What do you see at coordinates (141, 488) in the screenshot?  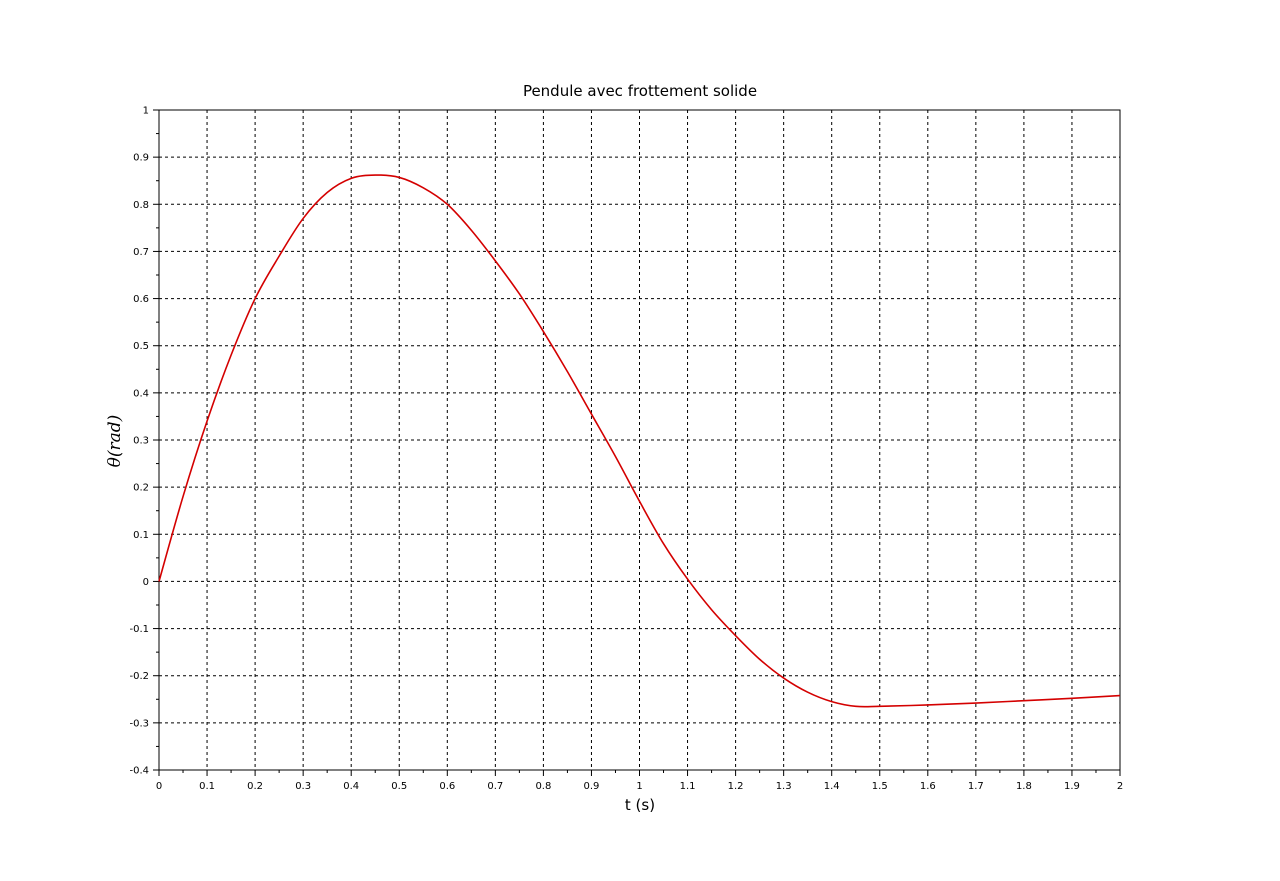 I see `y-tick-label: 0.2` at bounding box center [141, 488].